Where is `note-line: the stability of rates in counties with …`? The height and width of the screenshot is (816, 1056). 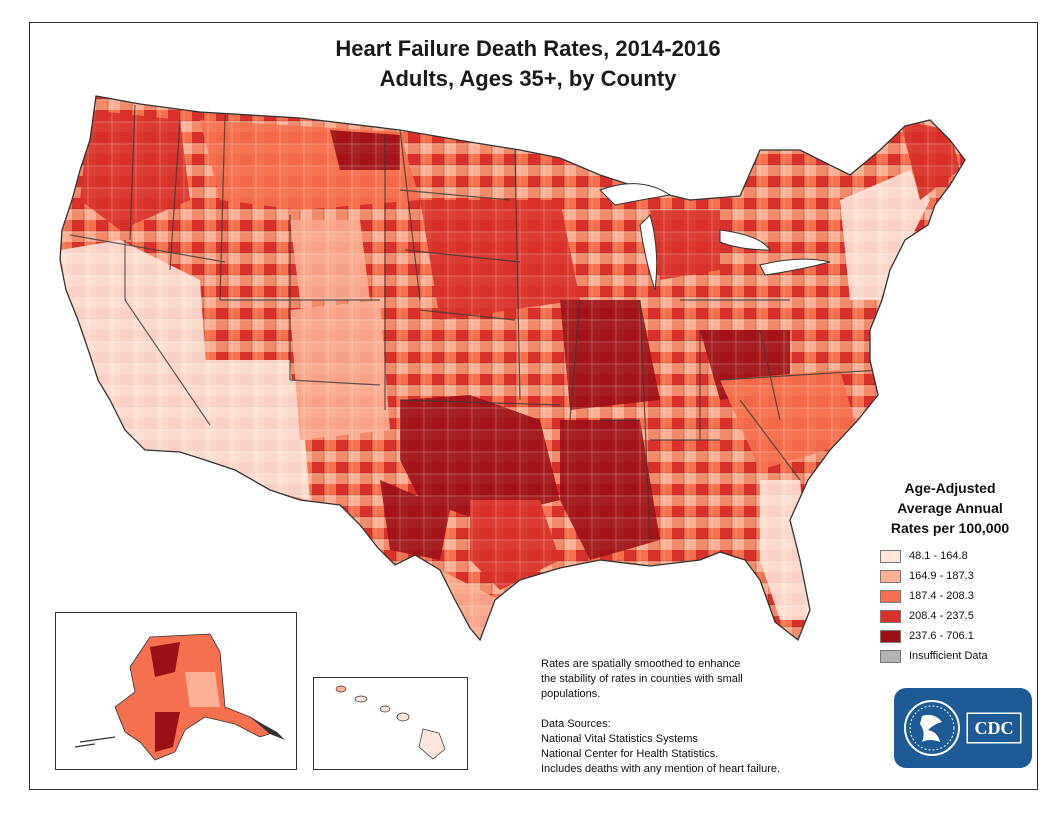 note-line: the stability of rates in counties with … is located at coordinates (642, 679).